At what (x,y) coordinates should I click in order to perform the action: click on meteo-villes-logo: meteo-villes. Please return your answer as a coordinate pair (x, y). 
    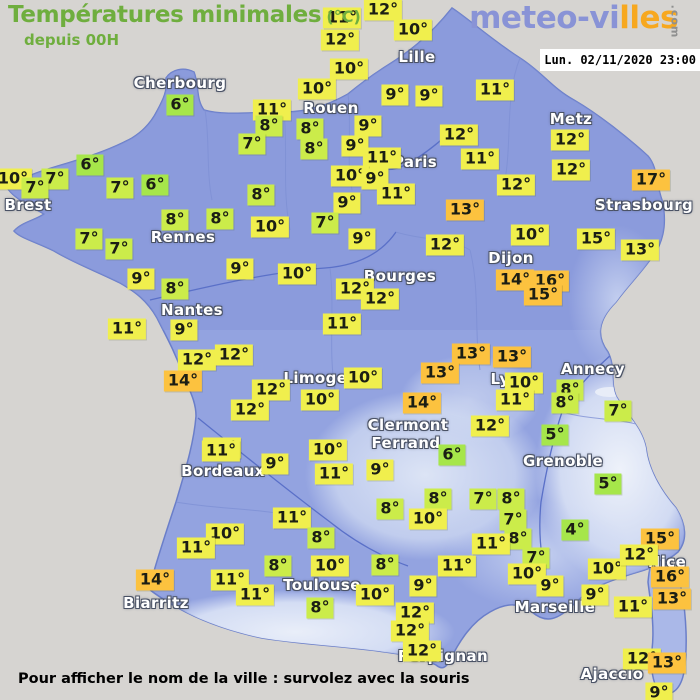
    Looking at the image, I should click on (573, 18).